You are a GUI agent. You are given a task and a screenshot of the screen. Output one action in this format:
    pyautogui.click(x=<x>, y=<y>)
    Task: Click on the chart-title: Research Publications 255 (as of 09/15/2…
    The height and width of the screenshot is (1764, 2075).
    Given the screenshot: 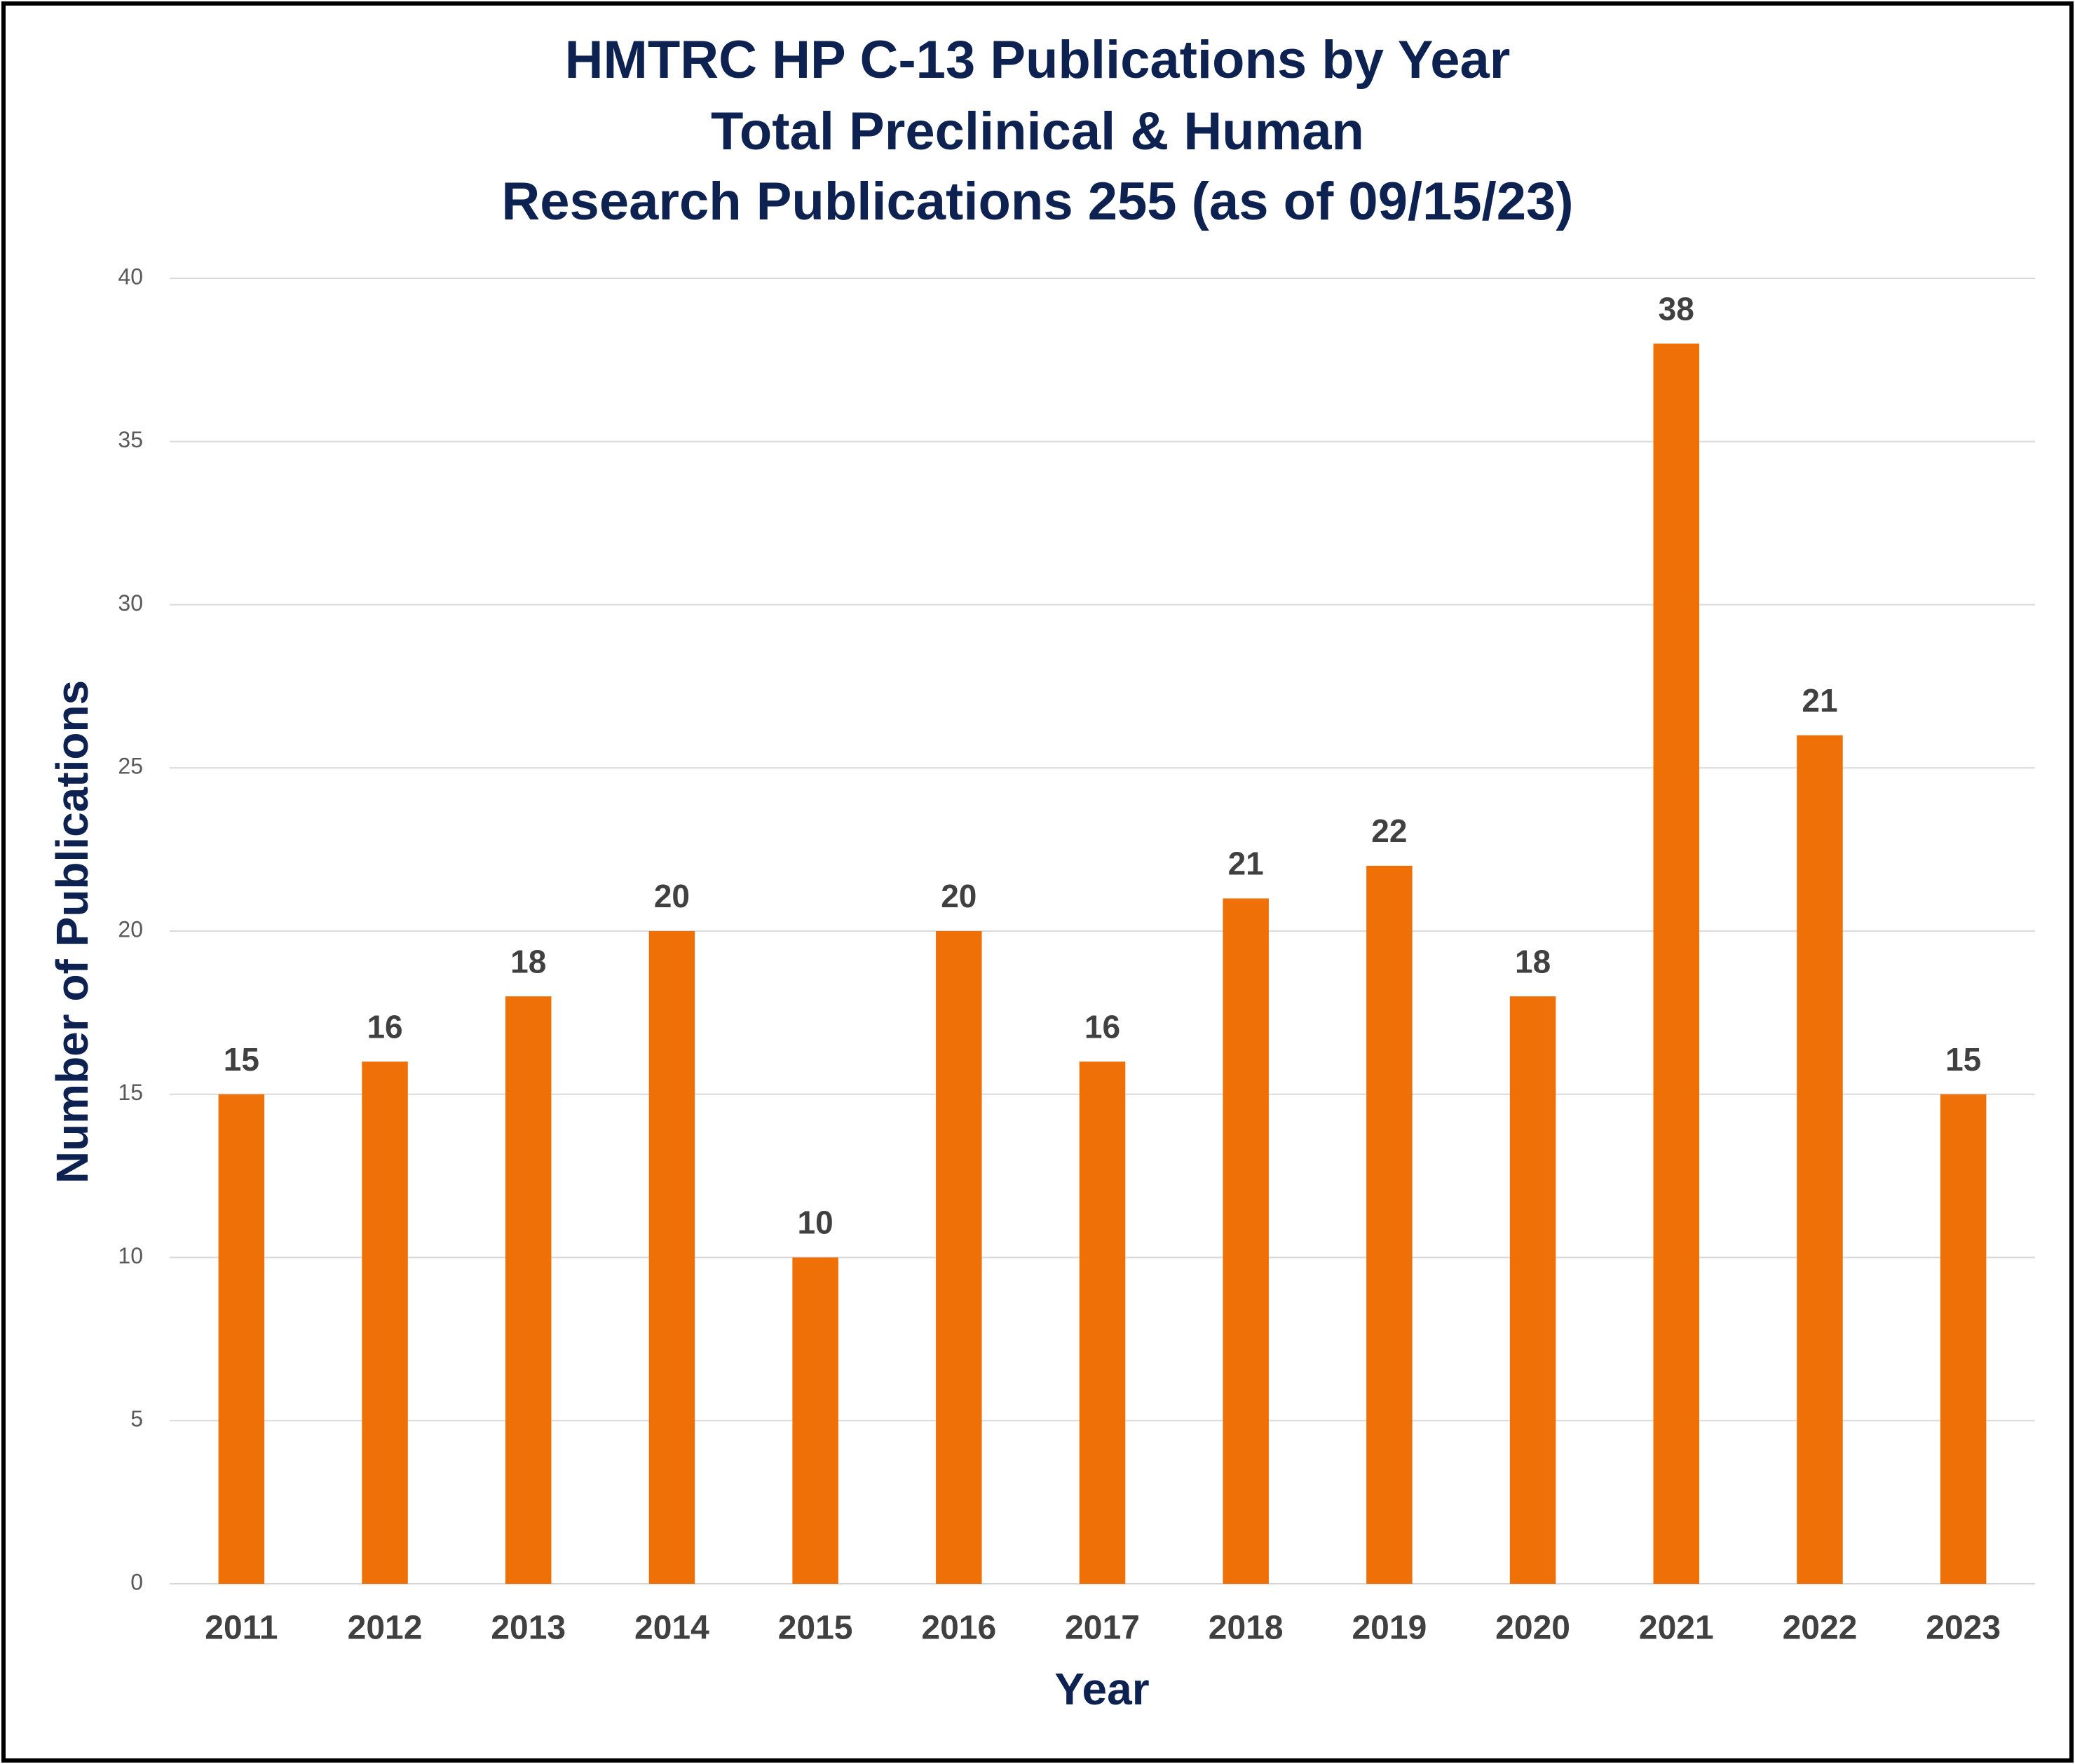 What is the action you would take?
    pyautogui.click(x=1037, y=202)
    